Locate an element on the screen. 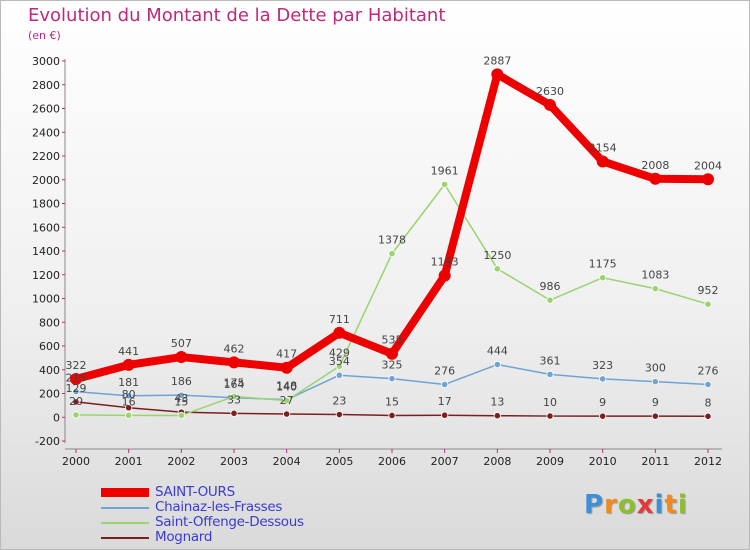 The width and height of the screenshot is (750, 550). y-tick-label: 1400 is located at coordinates (46, 251).